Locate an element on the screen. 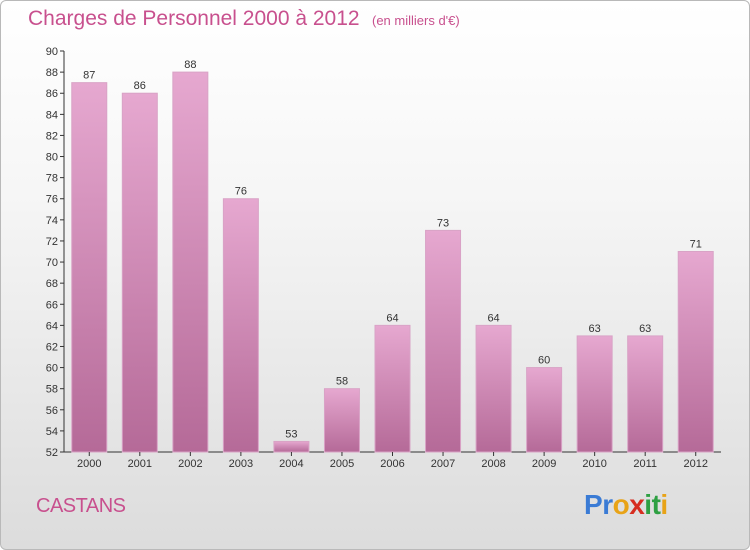 Image resolution: width=750 pixels, height=550 pixels. y-tick-label: 56 is located at coordinates (52, 411).